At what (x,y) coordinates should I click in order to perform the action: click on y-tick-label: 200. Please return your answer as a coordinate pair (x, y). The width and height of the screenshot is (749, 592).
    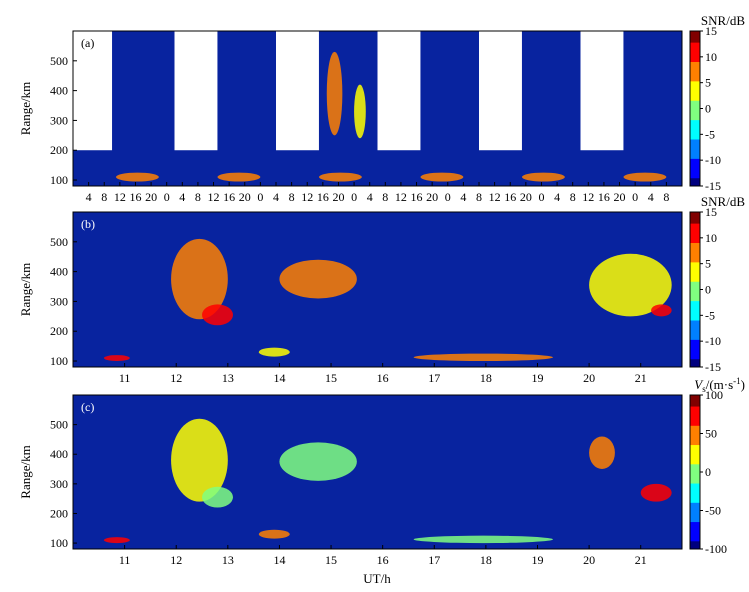
    Looking at the image, I should click on (59, 331).